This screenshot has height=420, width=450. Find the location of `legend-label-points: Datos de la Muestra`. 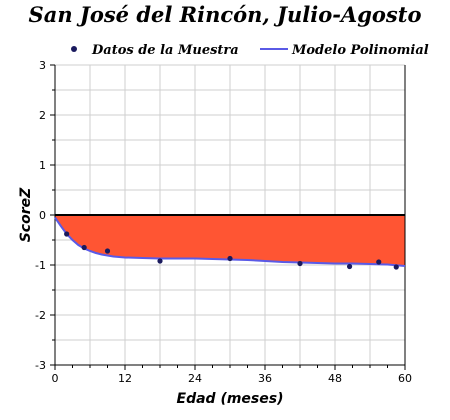

legend-label-points: Datos de la Muestra is located at coordinates (165, 50).